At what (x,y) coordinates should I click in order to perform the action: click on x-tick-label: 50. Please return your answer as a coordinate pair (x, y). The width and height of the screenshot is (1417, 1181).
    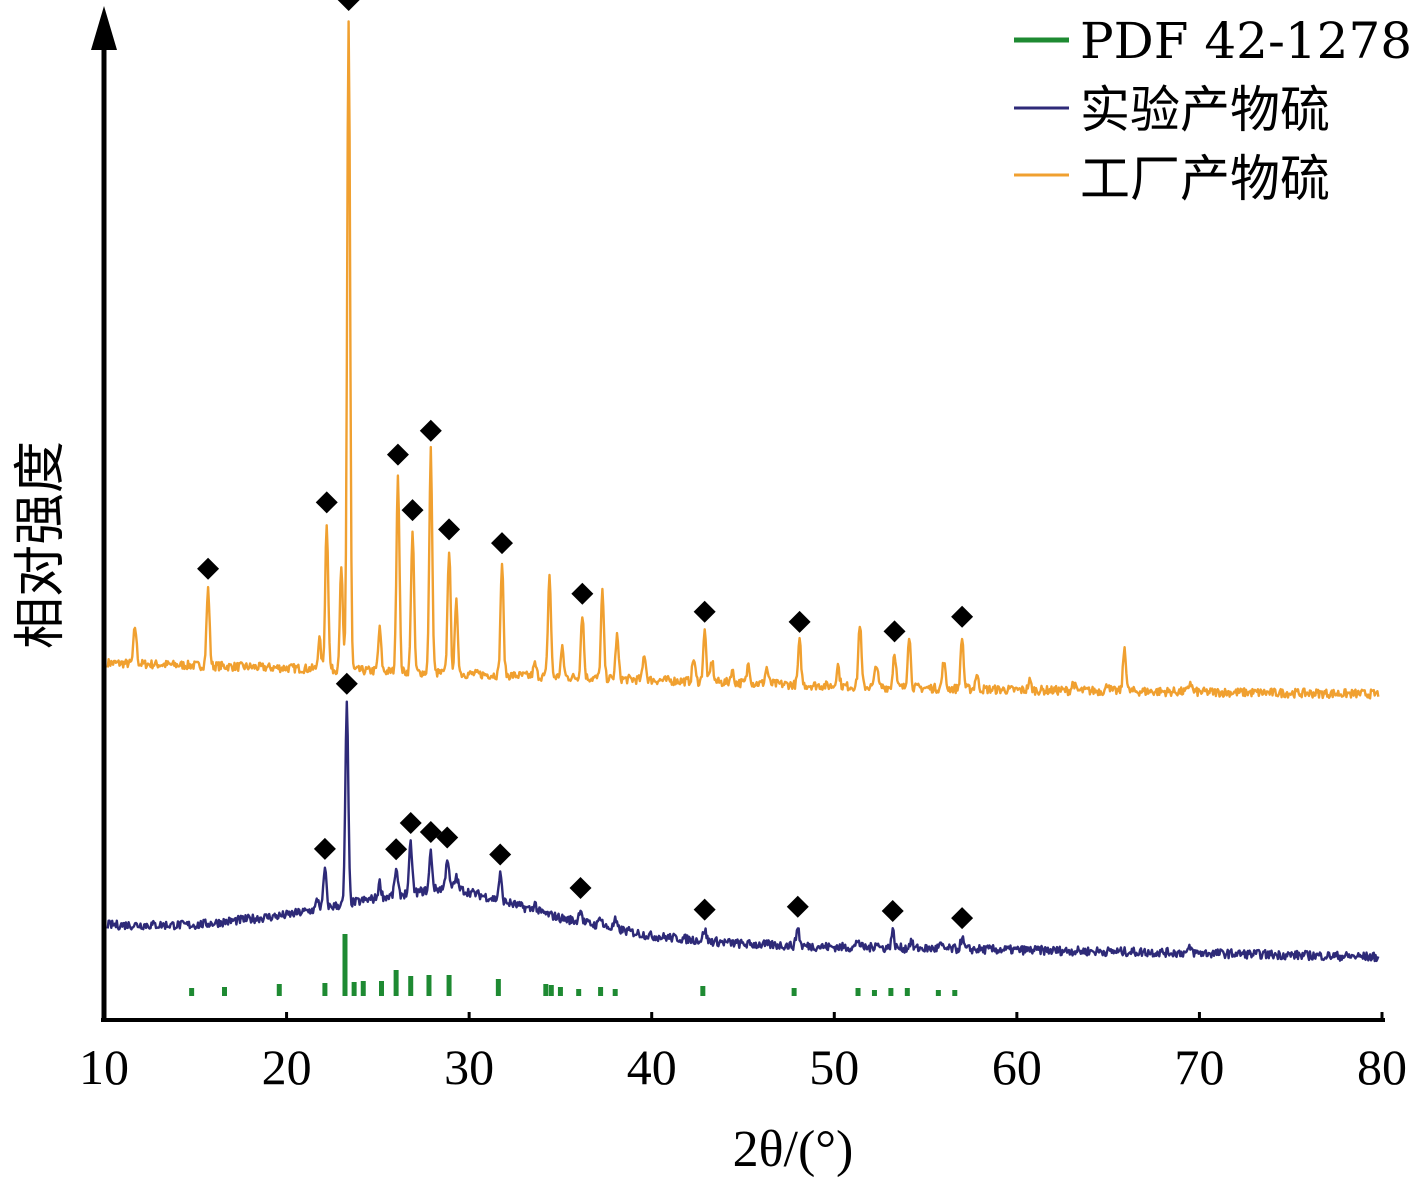
    Looking at the image, I should click on (834, 1067).